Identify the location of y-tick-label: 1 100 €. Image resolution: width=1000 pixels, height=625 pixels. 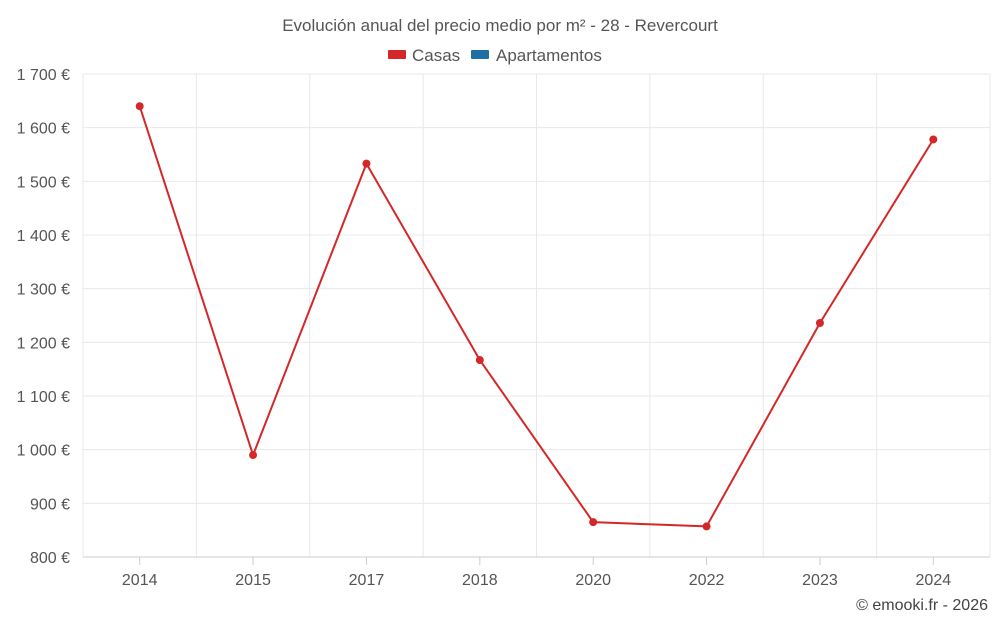
(43, 397).